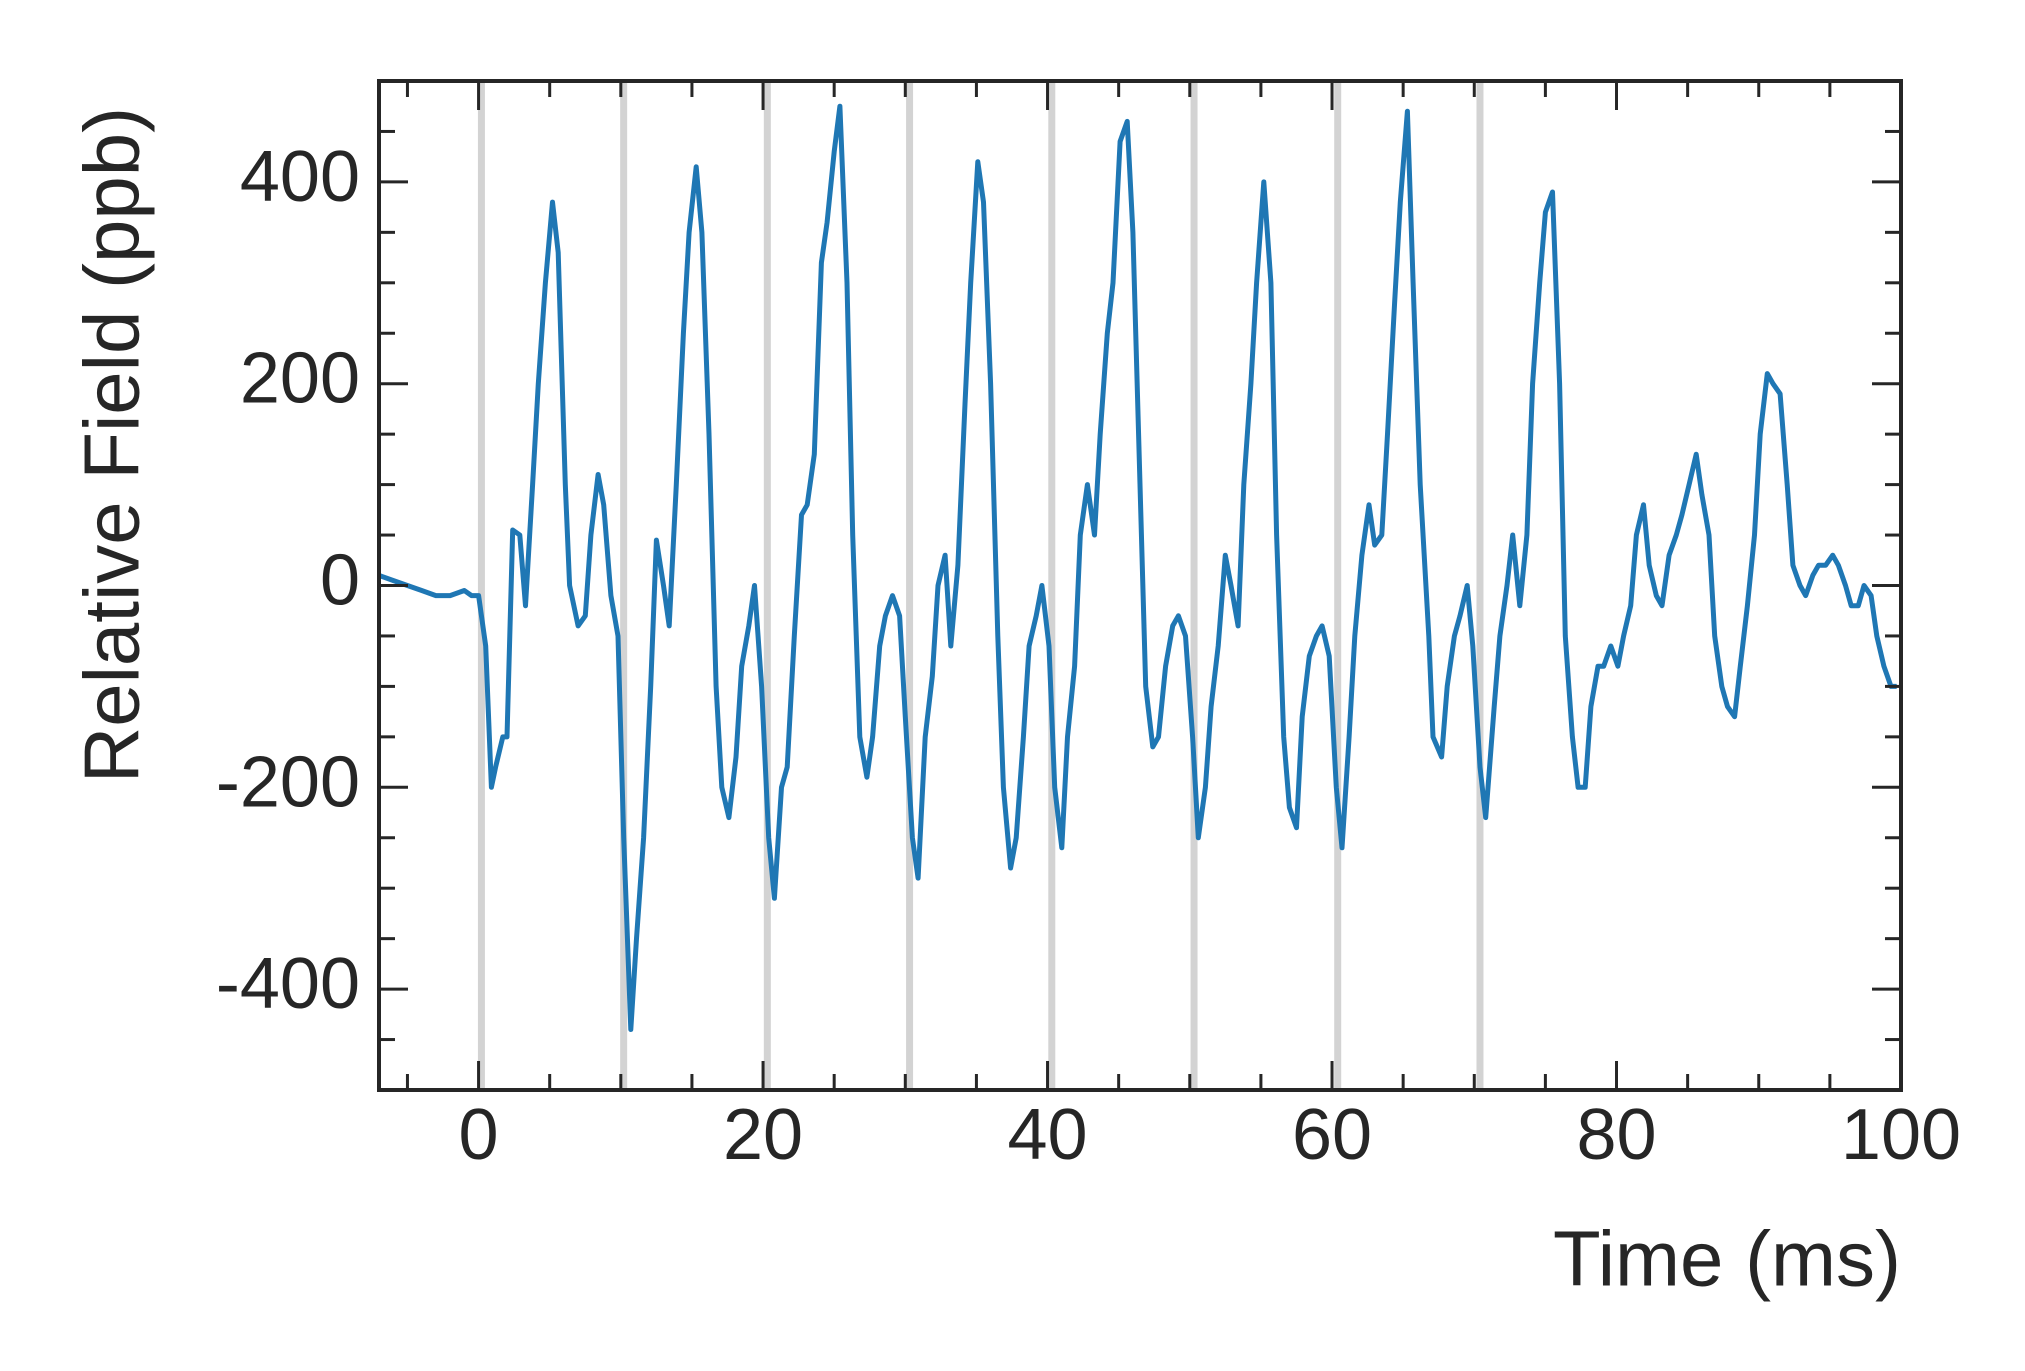 The image size is (2025, 1371). I want to click on y-axis-label: Relative Field (ppb), so click(112, 445).